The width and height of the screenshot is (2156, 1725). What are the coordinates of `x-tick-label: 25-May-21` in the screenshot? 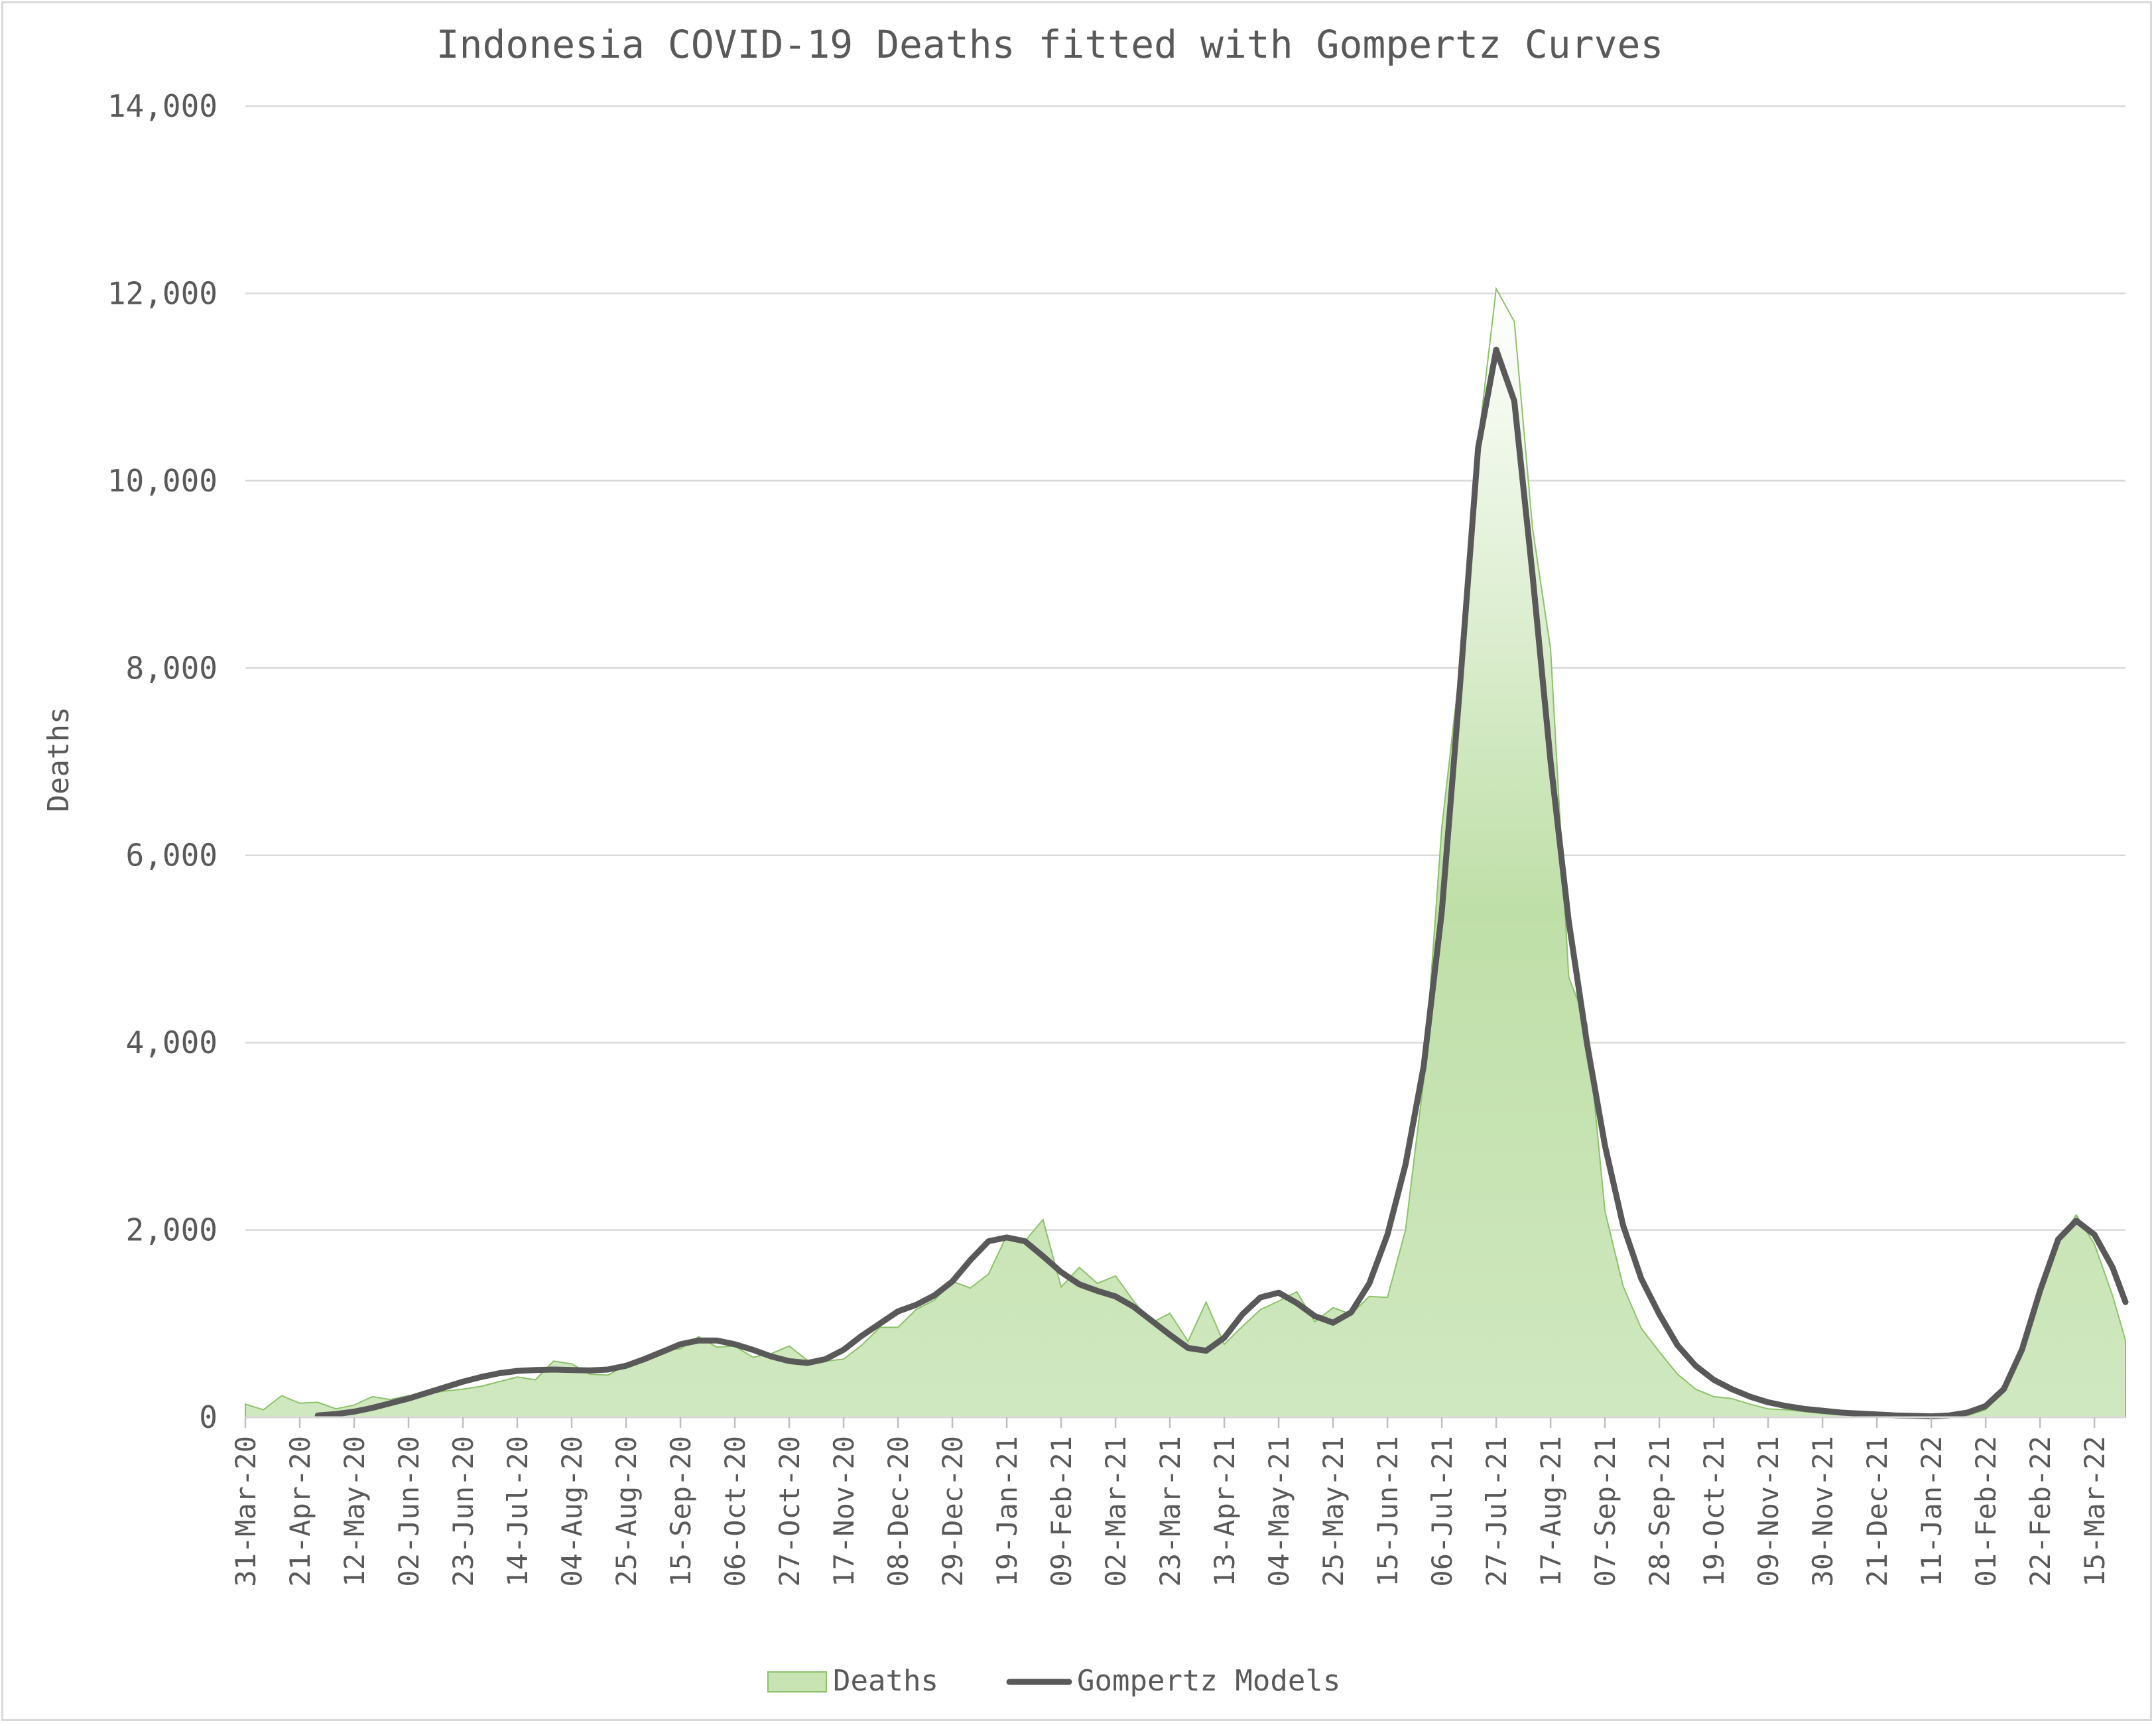 It's located at (1333, 1511).